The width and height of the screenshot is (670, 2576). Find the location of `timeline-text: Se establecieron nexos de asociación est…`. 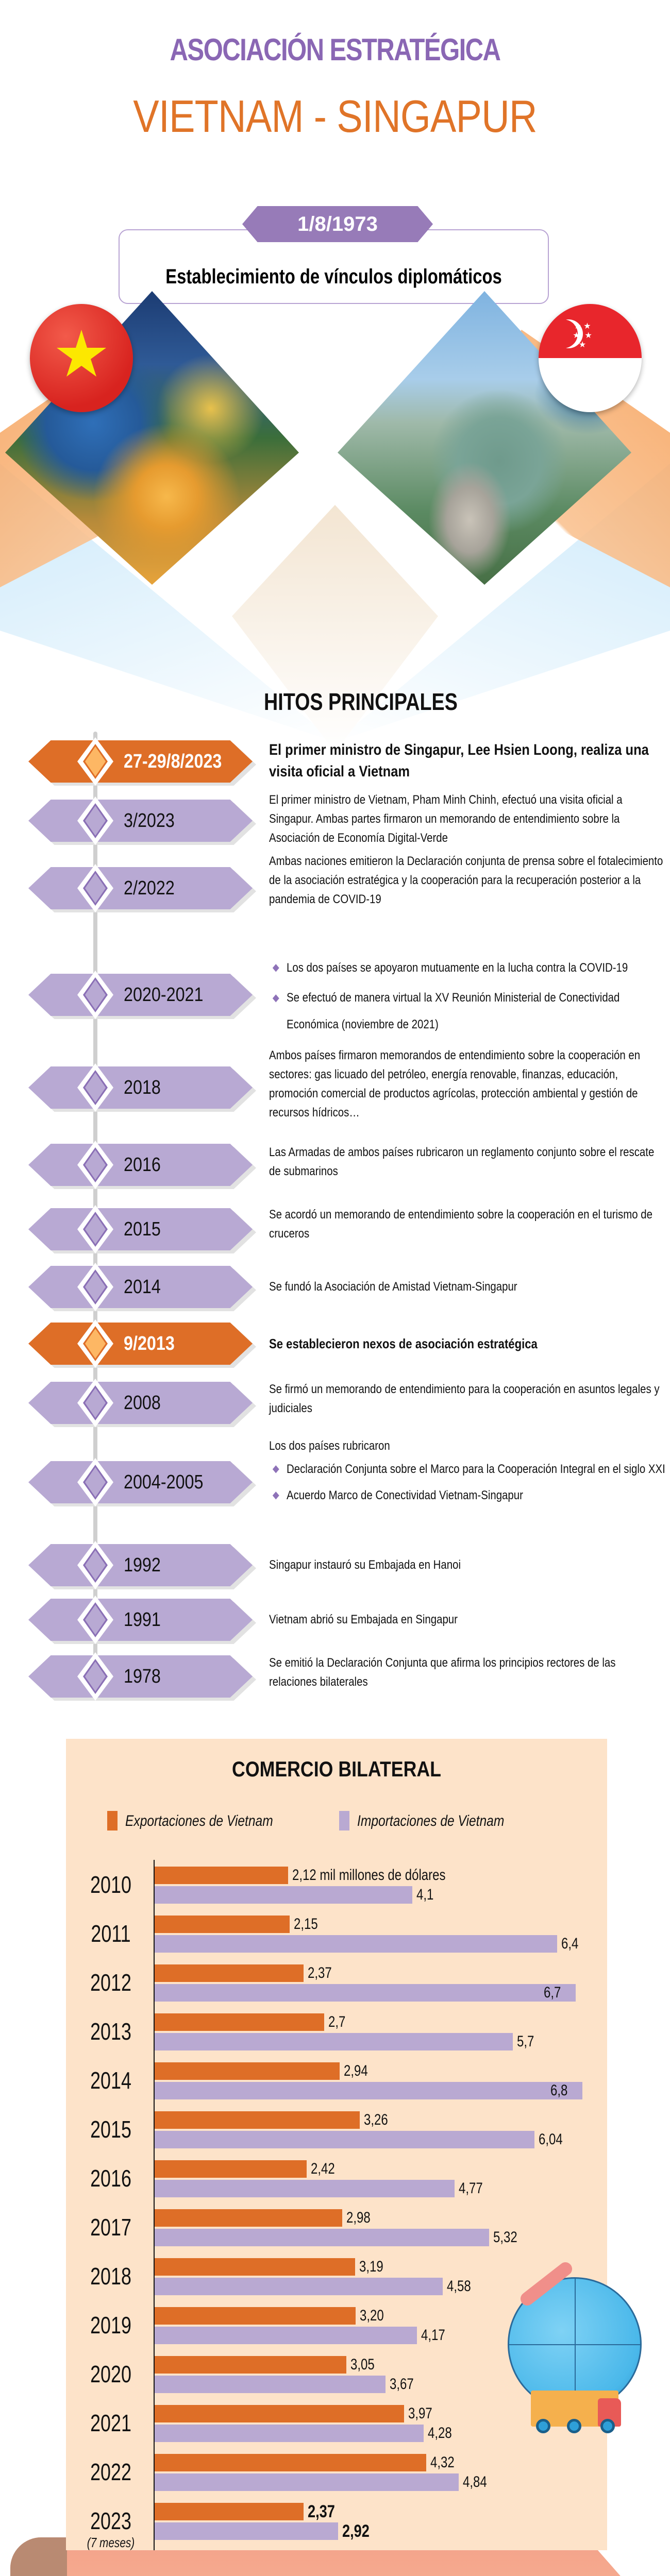

timeline-text: Se establecieron nexos de asociación est… is located at coordinates (403, 1343).